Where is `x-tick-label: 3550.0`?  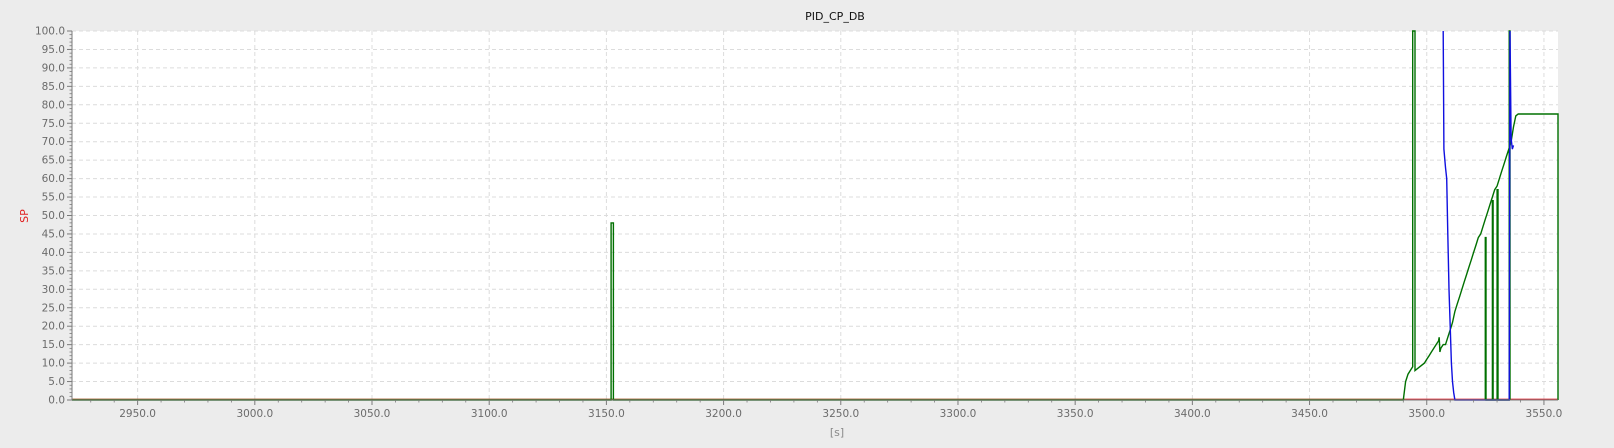 x-tick-label: 3550.0 is located at coordinates (1544, 414).